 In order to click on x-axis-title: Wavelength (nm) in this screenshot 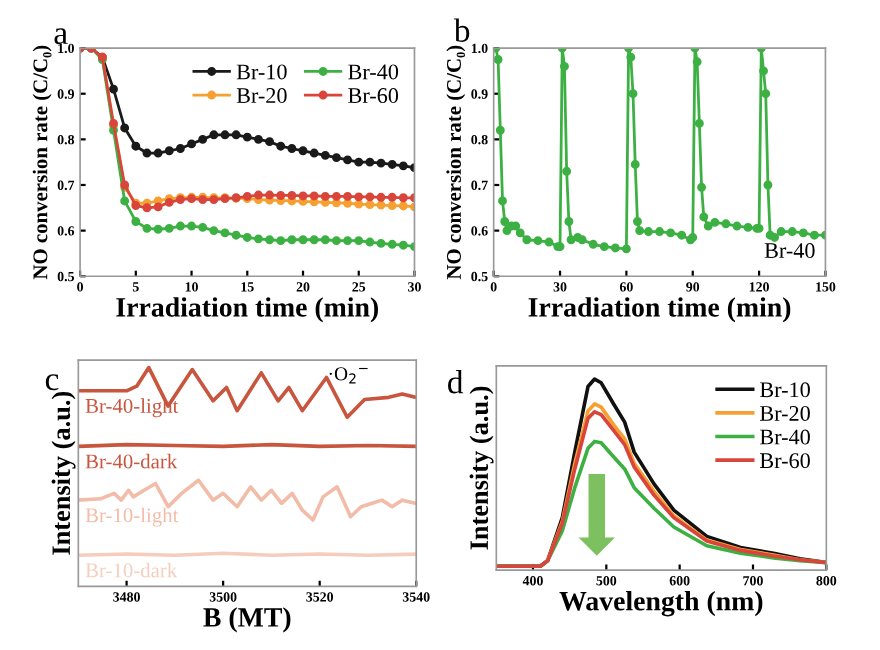, I will do `click(661, 603)`.